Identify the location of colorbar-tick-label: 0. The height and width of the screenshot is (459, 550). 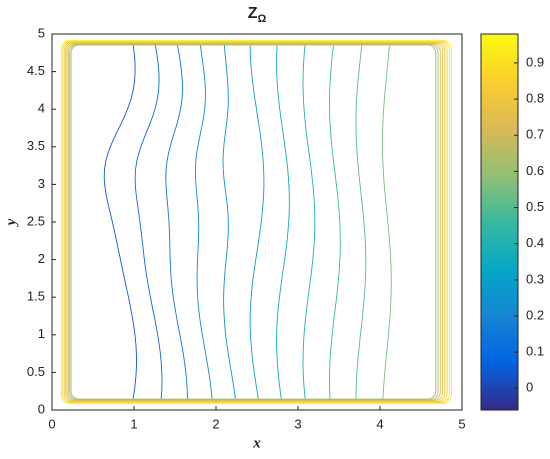
(529, 387).